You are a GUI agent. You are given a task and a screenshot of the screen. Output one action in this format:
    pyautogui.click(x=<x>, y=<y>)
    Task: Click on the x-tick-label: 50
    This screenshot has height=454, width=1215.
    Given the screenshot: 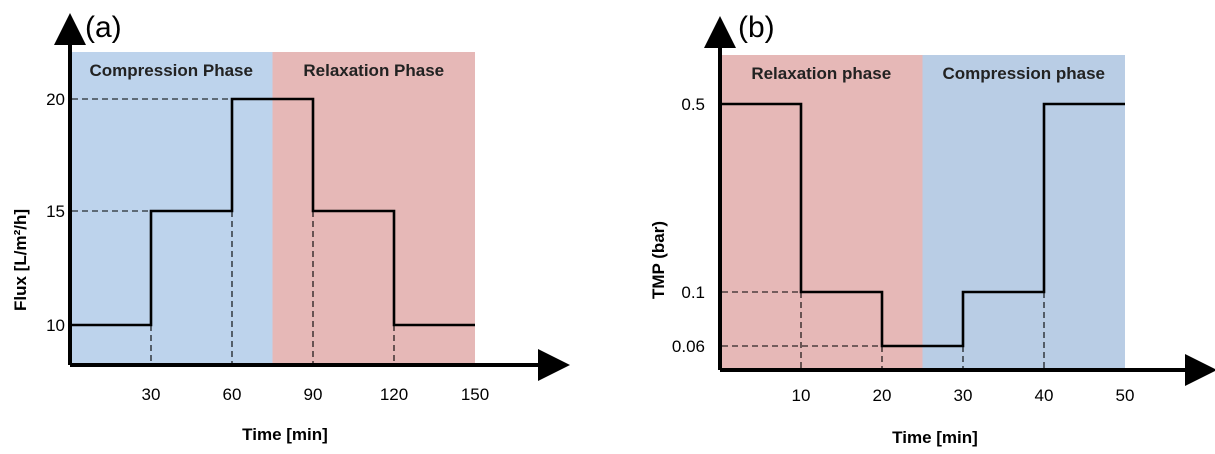 What is the action you would take?
    pyautogui.click(x=1125, y=395)
    